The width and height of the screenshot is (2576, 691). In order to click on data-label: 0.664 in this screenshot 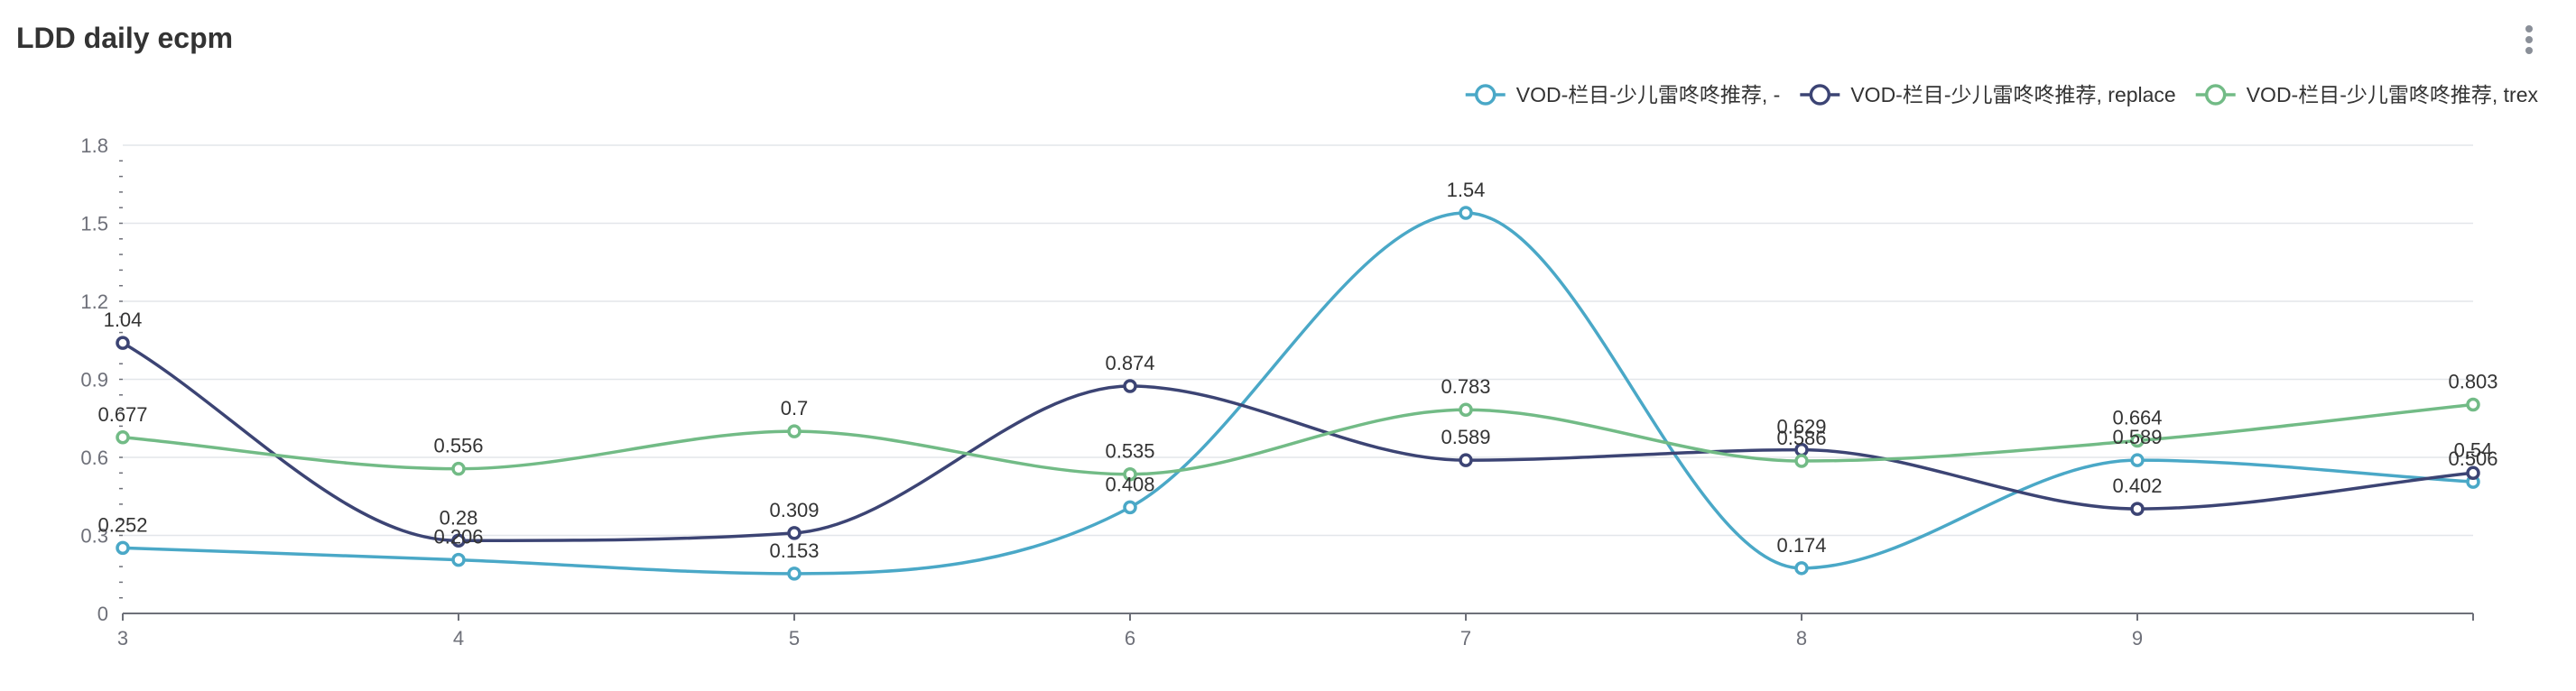, I will do `click(2137, 418)`.